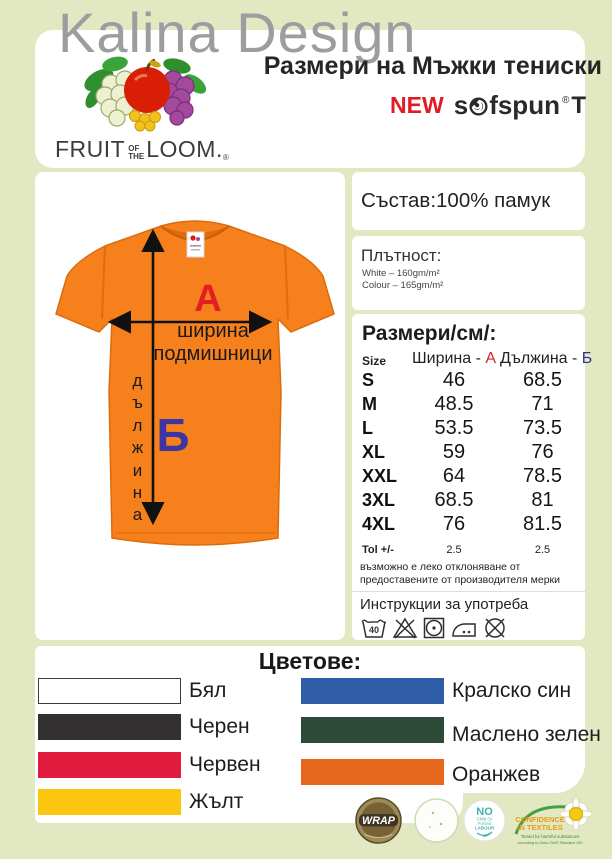 This screenshot has width=612, height=859. What do you see at coordinates (216, 801) in the screenshot?
I see `swatch-label-yellow: Жълт` at bounding box center [216, 801].